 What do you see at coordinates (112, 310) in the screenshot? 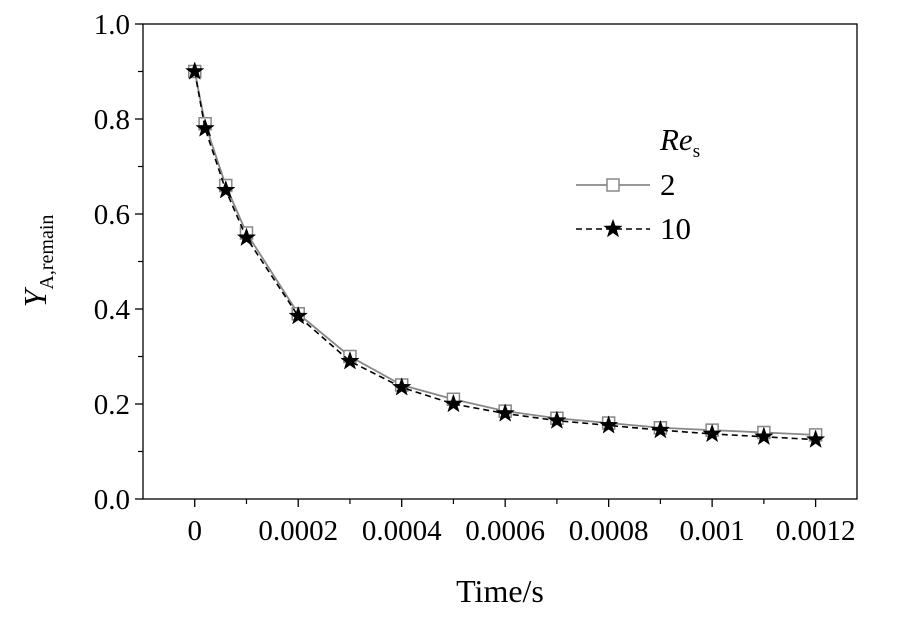
I see `y-tick-label: 0.4` at bounding box center [112, 310].